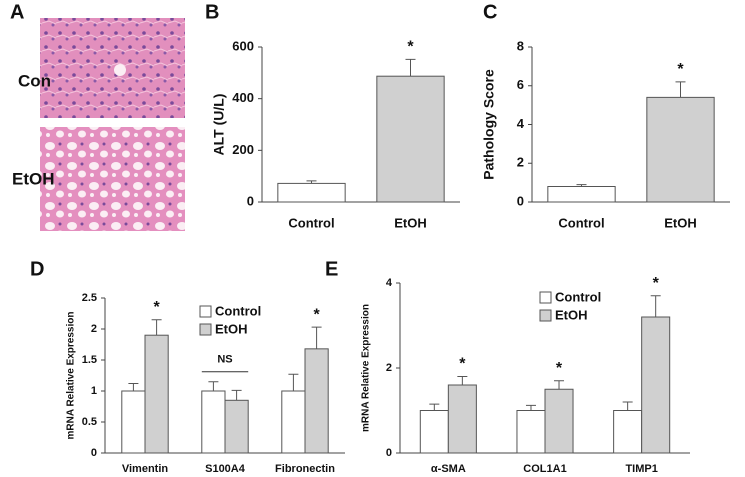 The height and width of the screenshot is (477, 745). Describe the element at coordinates (490, 12) in the screenshot. I see `panel-letter: C` at that location.